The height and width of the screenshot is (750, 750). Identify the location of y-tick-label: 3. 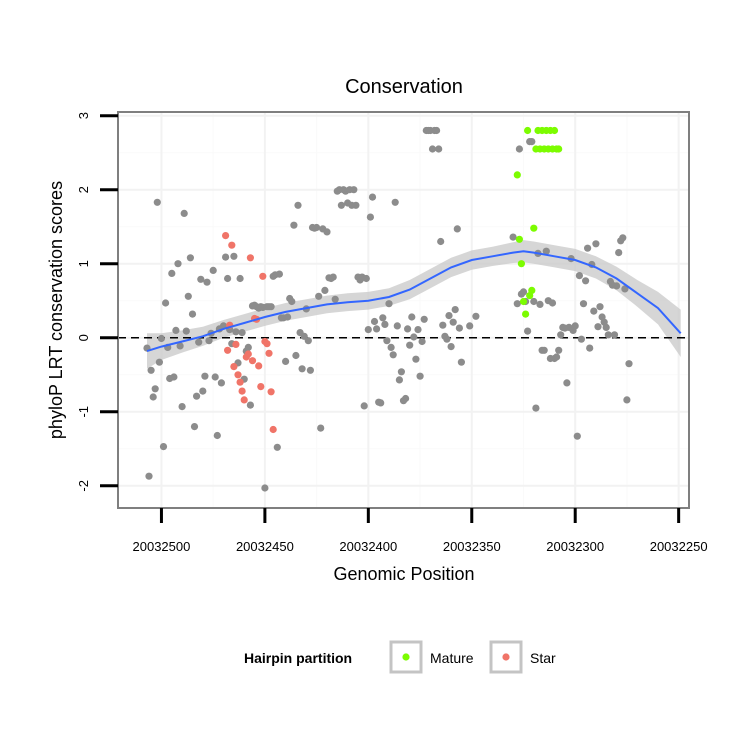
(83, 115).